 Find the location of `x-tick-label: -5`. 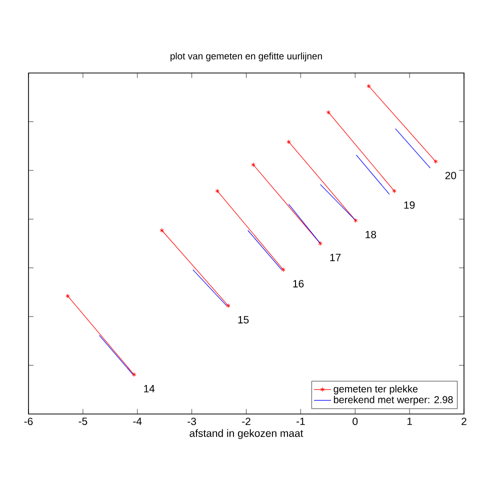

x-tick-label: -5 is located at coordinates (83, 421).